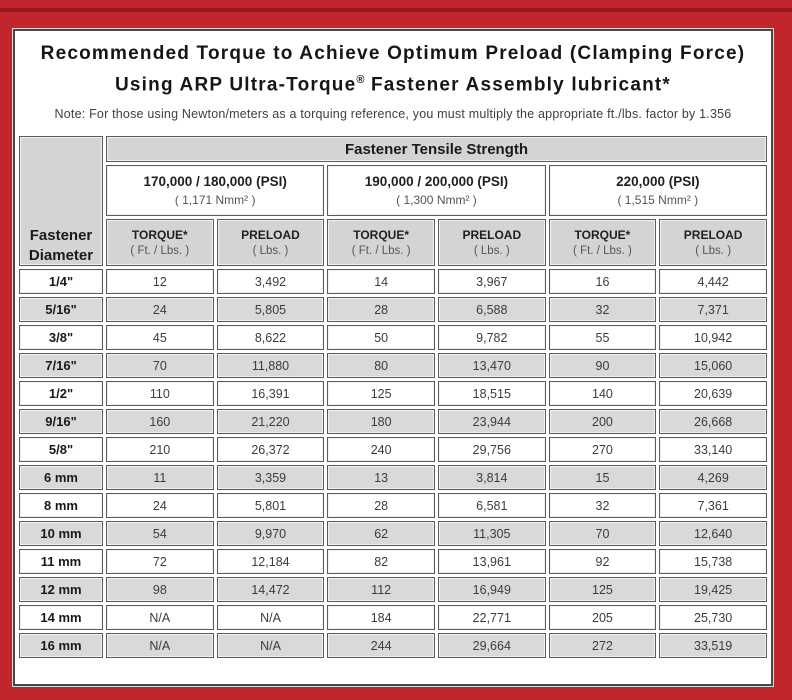 The width and height of the screenshot is (792, 700). What do you see at coordinates (393, 618) in the screenshot?
I see `table-row: 14 mm N/A N/A 184 22,771 205 25,730` at bounding box center [393, 618].